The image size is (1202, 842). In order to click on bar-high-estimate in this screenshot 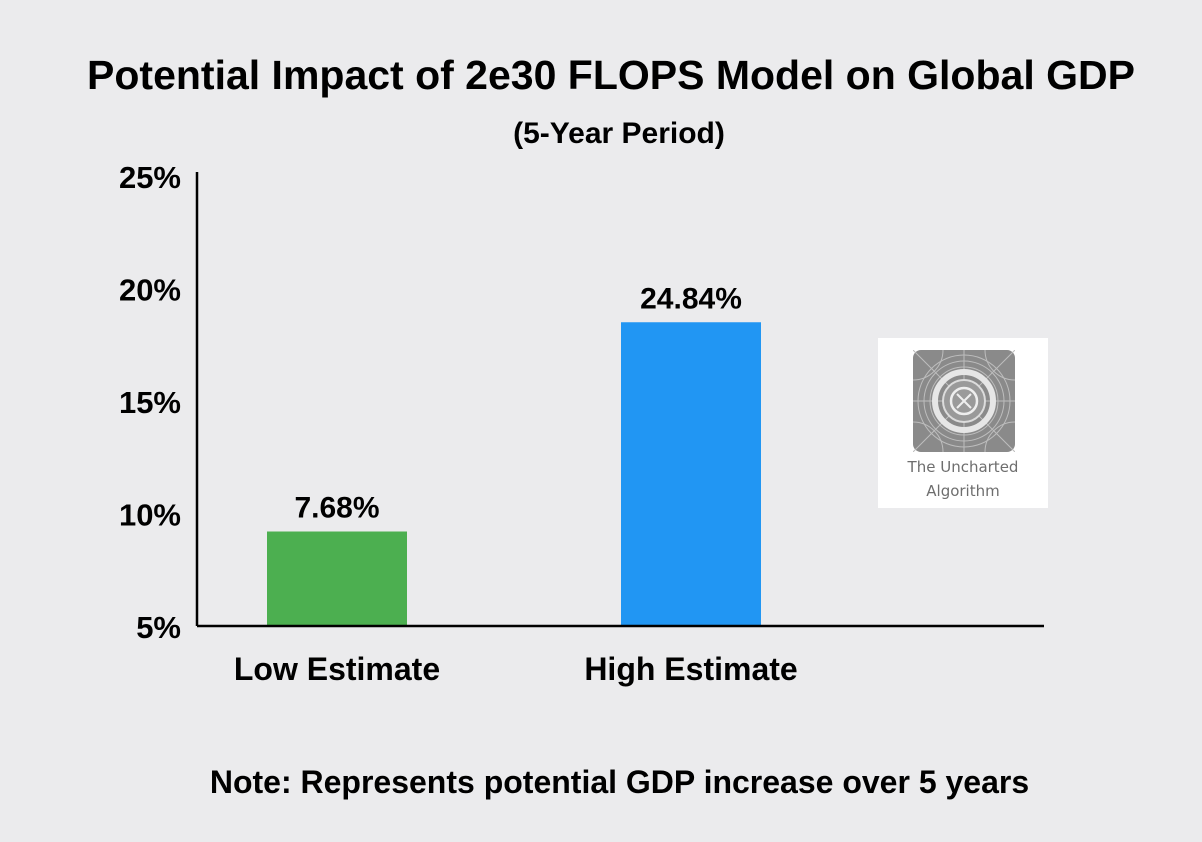, I will do `click(691, 474)`.